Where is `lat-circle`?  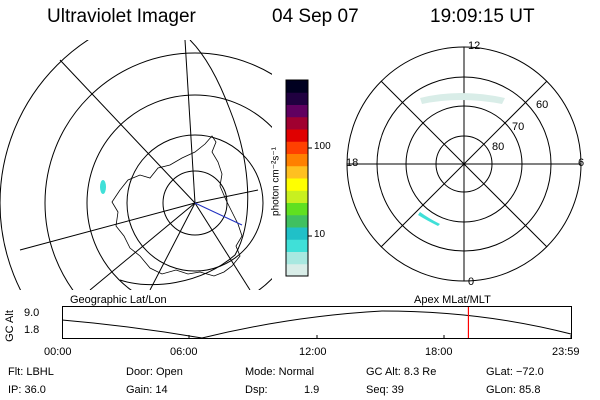
lat-circle is located at coordinates (195, 203).